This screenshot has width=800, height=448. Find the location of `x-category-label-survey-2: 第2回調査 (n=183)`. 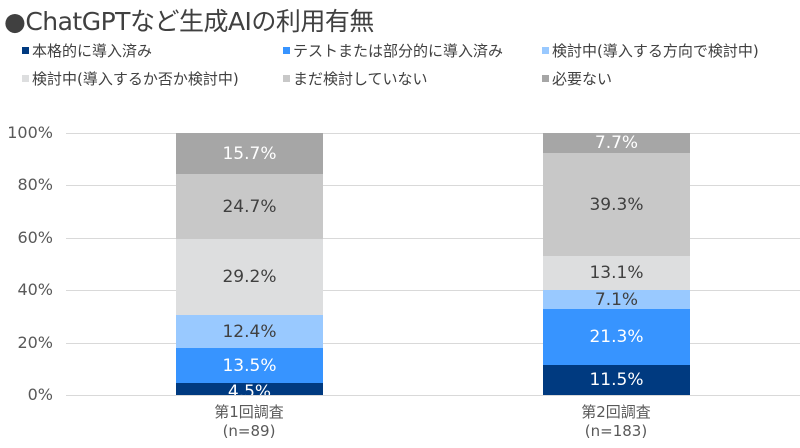

x-category-label-survey-2: 第2回調査 (n=183) is located at coordinates (616, 422).